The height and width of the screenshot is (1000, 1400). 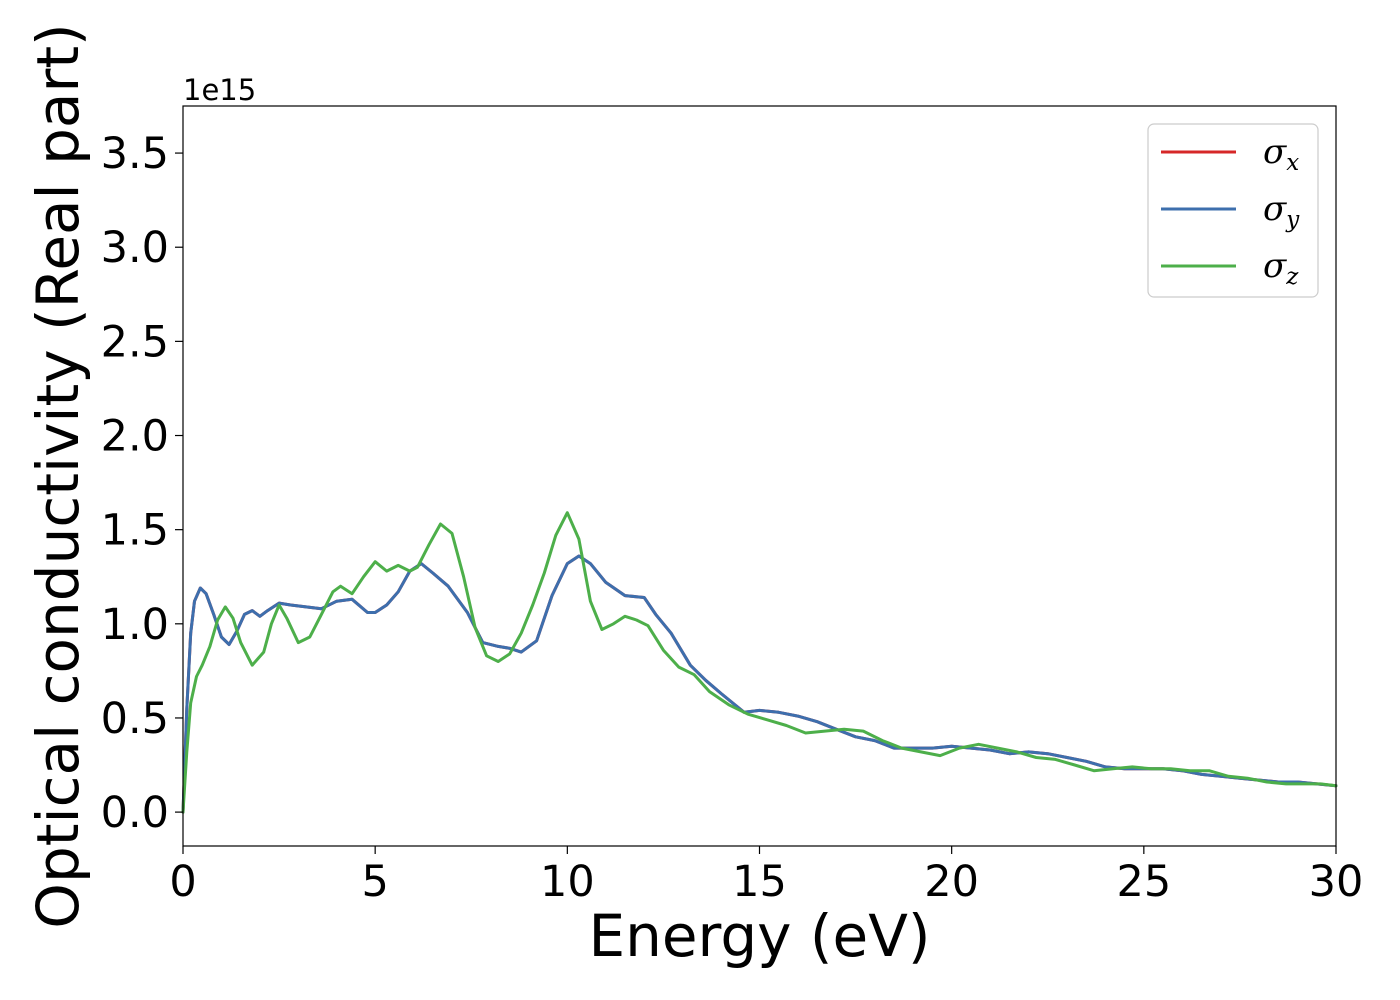 What do you see at coordinates (759, 936) in the screenshot?
I see `x-axis-title: Energy (eV)` at bounding box center [759, 936].